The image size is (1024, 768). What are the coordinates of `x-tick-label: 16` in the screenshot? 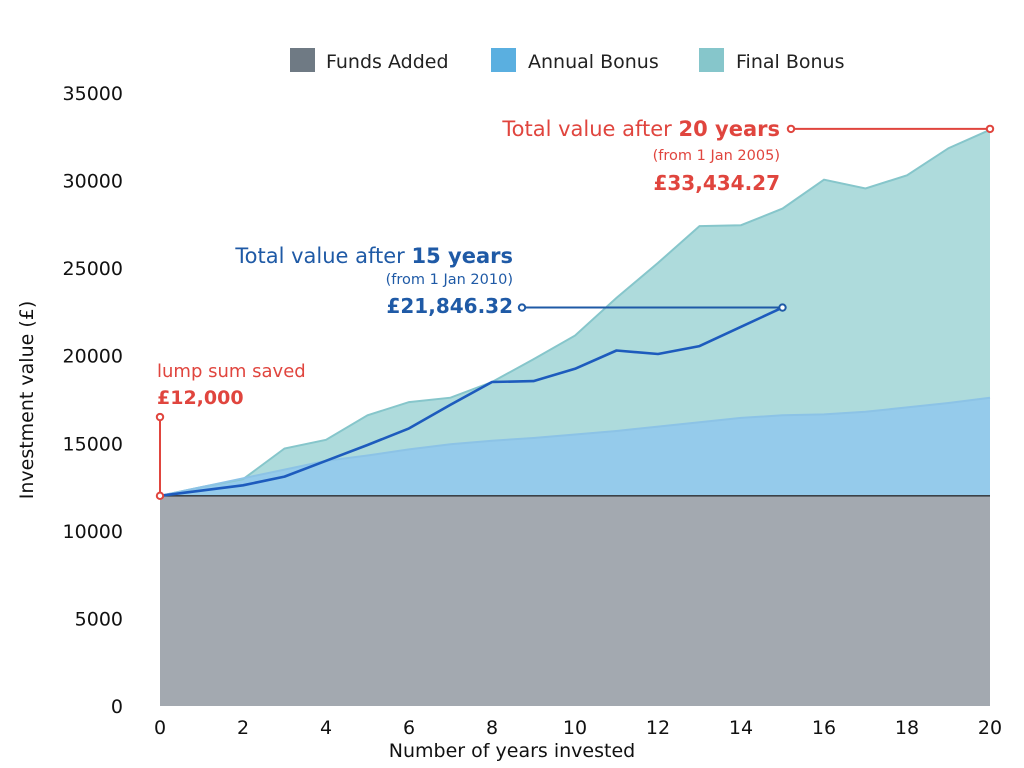 It's located at (824, 728).